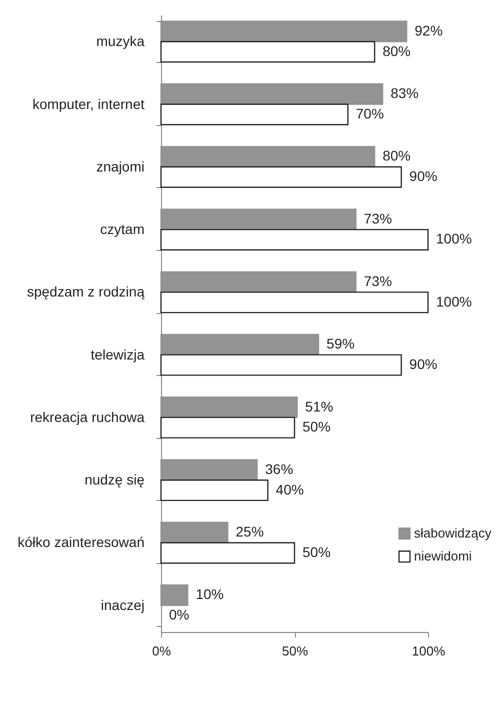 The image size is (501, 719). What do you see at coordinates (117, 354) in the screenshot?
I see `y-tick-label: telewizja` at bounding box center [117, 354].